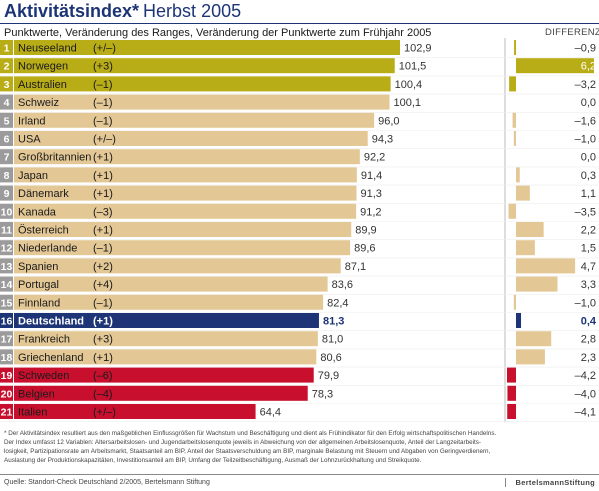 This screenshot has width=599, height=491. Describe the element at coordinates (585, 413) in the screenshot. I see `diff-label: –4,1` at that location.